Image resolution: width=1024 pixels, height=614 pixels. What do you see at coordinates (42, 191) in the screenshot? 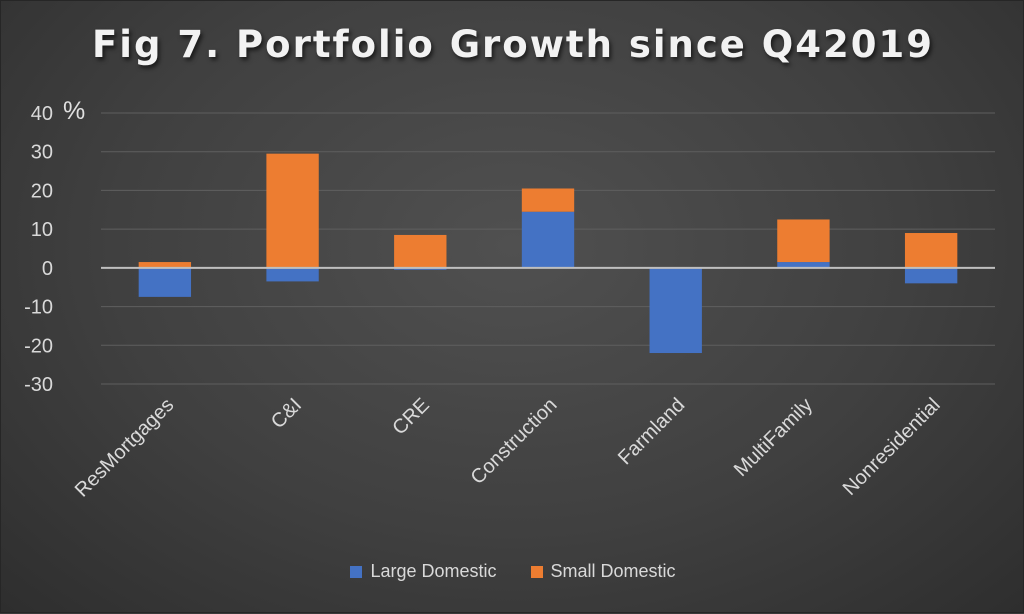
I see `y-tick-label: 20` at bounding box center [42, 191].